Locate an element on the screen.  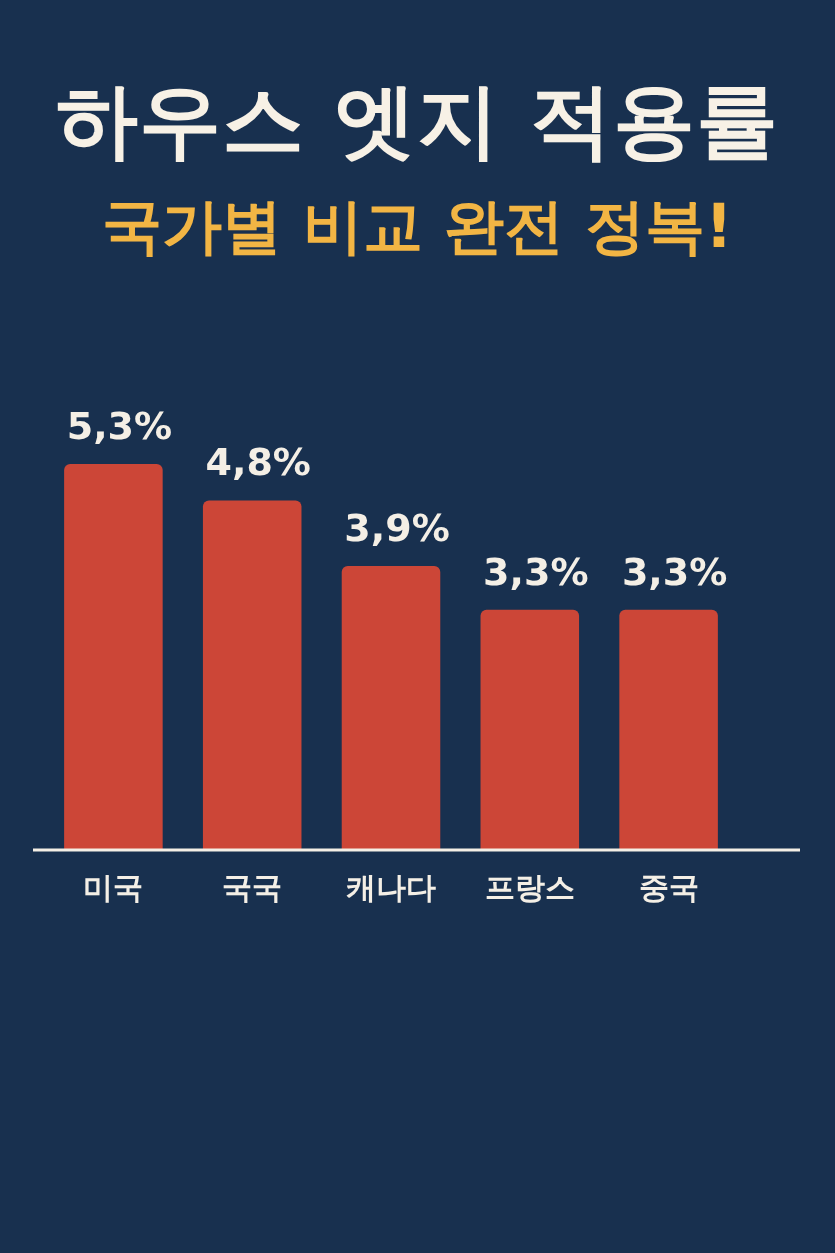
x-tick-label: 프랑스 is located at coordinates (529, 887).